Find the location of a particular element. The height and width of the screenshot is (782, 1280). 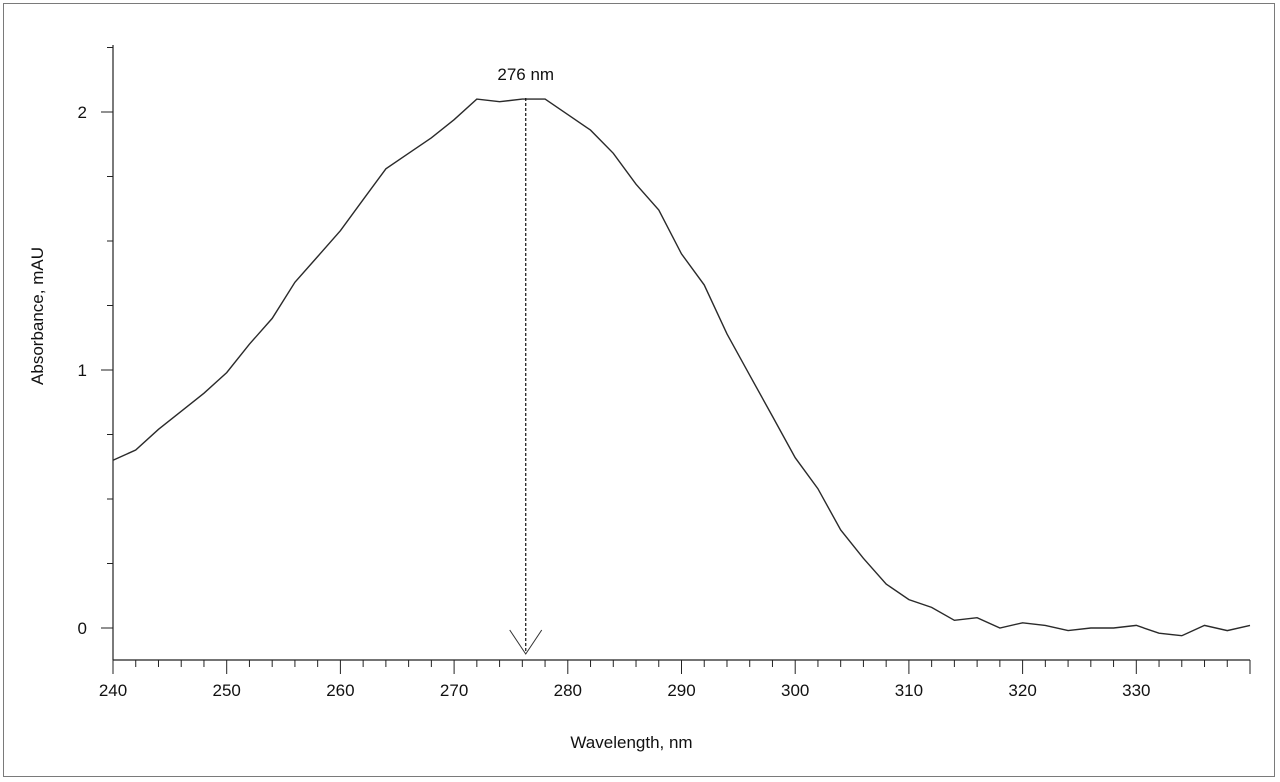

x-tick-label: 300 is located at coordinates (795, 690).